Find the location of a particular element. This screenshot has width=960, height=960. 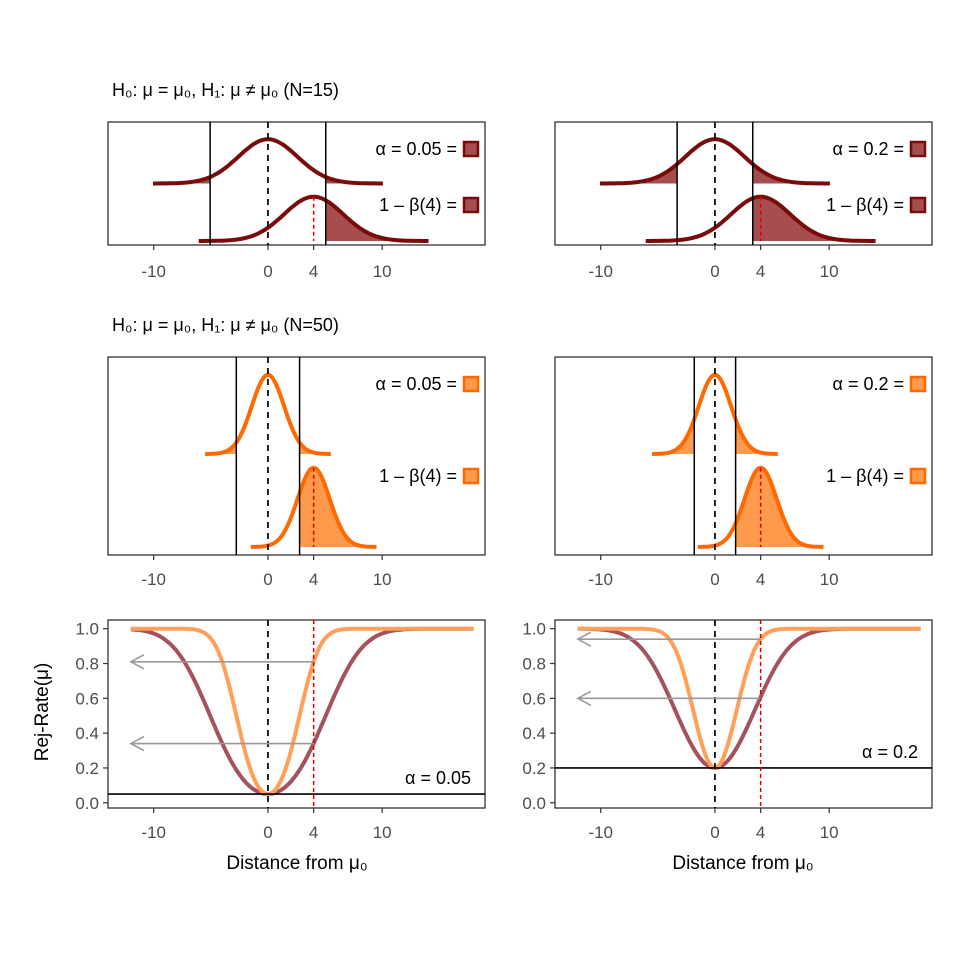

power-panel-alpha02: α = 0.2 0.0 0.2 0.4 0.6 0.8 1.0 -10 0 4 10 is located at coordinates (727, 730).